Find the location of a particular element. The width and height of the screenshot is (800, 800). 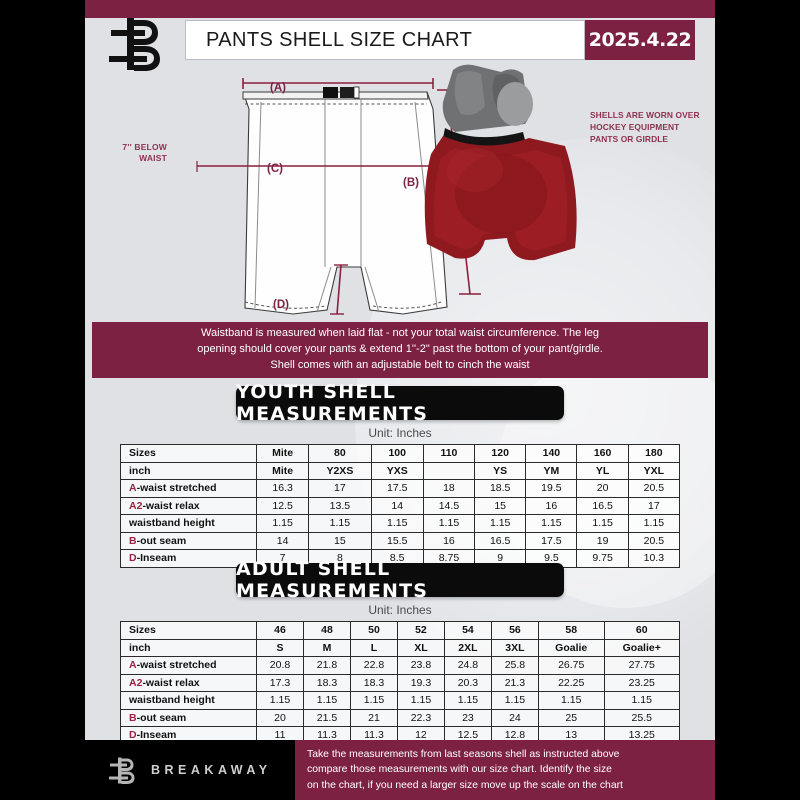

row-label: A-waist stretched is located at coordinates (188, 665).